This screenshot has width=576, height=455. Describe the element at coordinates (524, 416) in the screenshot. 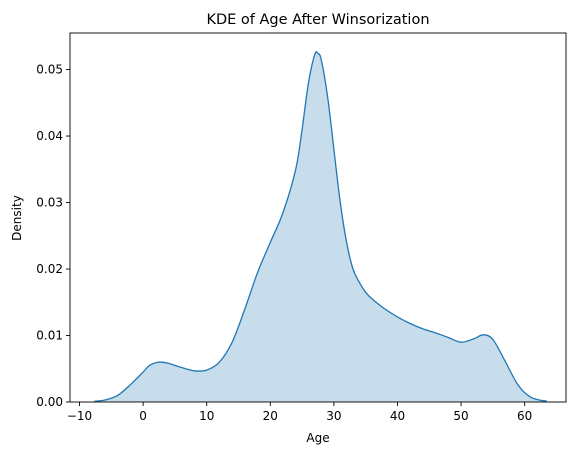

I see `x-tick-label: 60` at that location.